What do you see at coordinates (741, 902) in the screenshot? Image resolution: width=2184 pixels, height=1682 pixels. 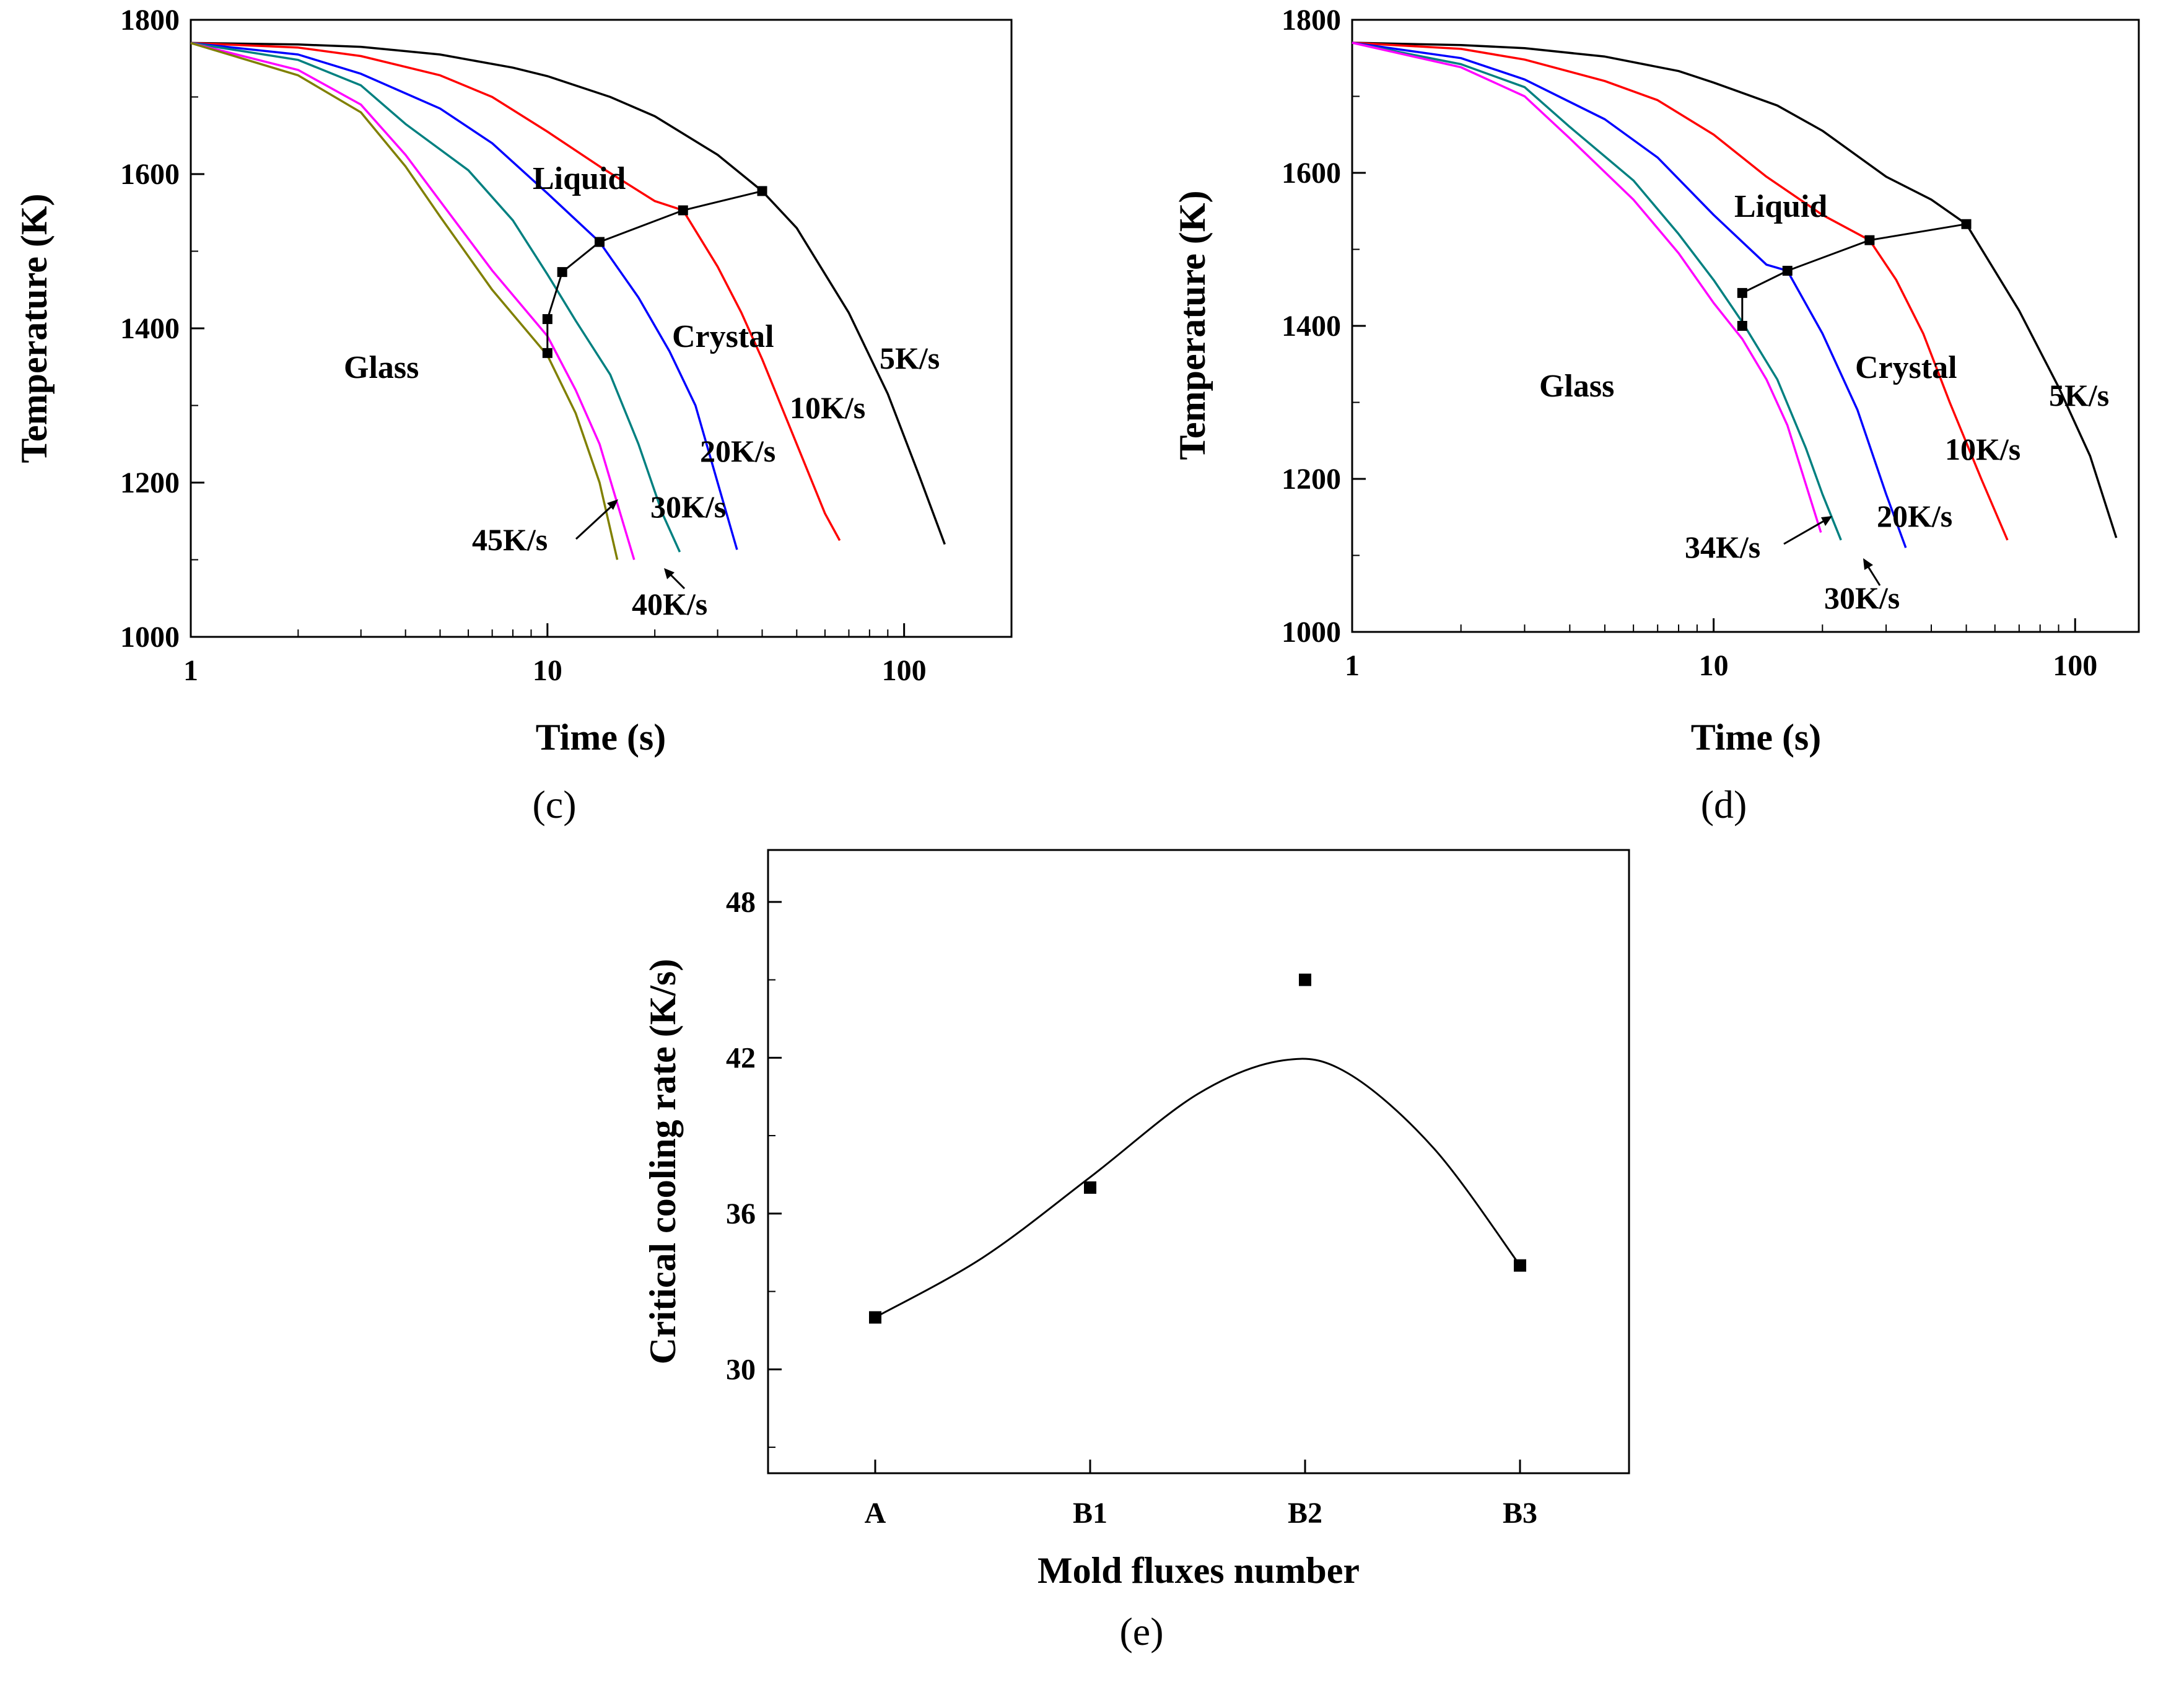 I see `e-y-tick-label: 48` at bounding box center [741, 902].